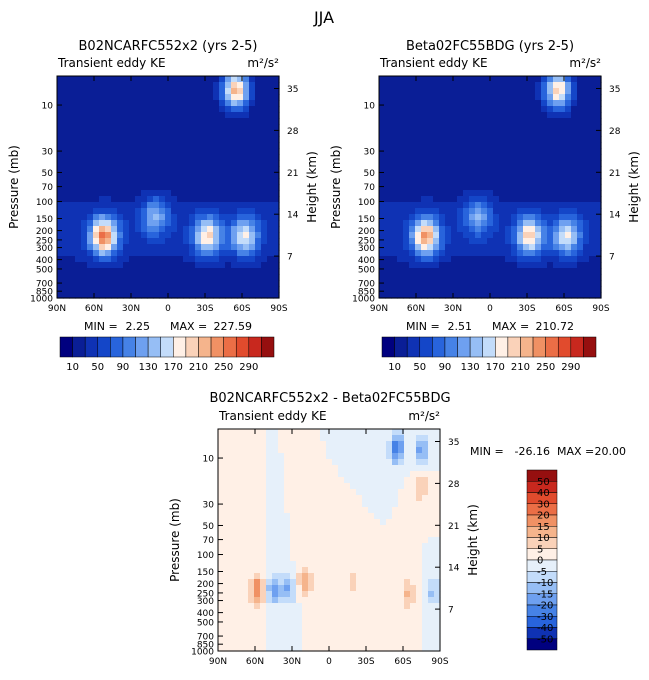 The height and width of the screenshot is (680, 649). I want to click on colorbar-label: 40, so click(543, 493).